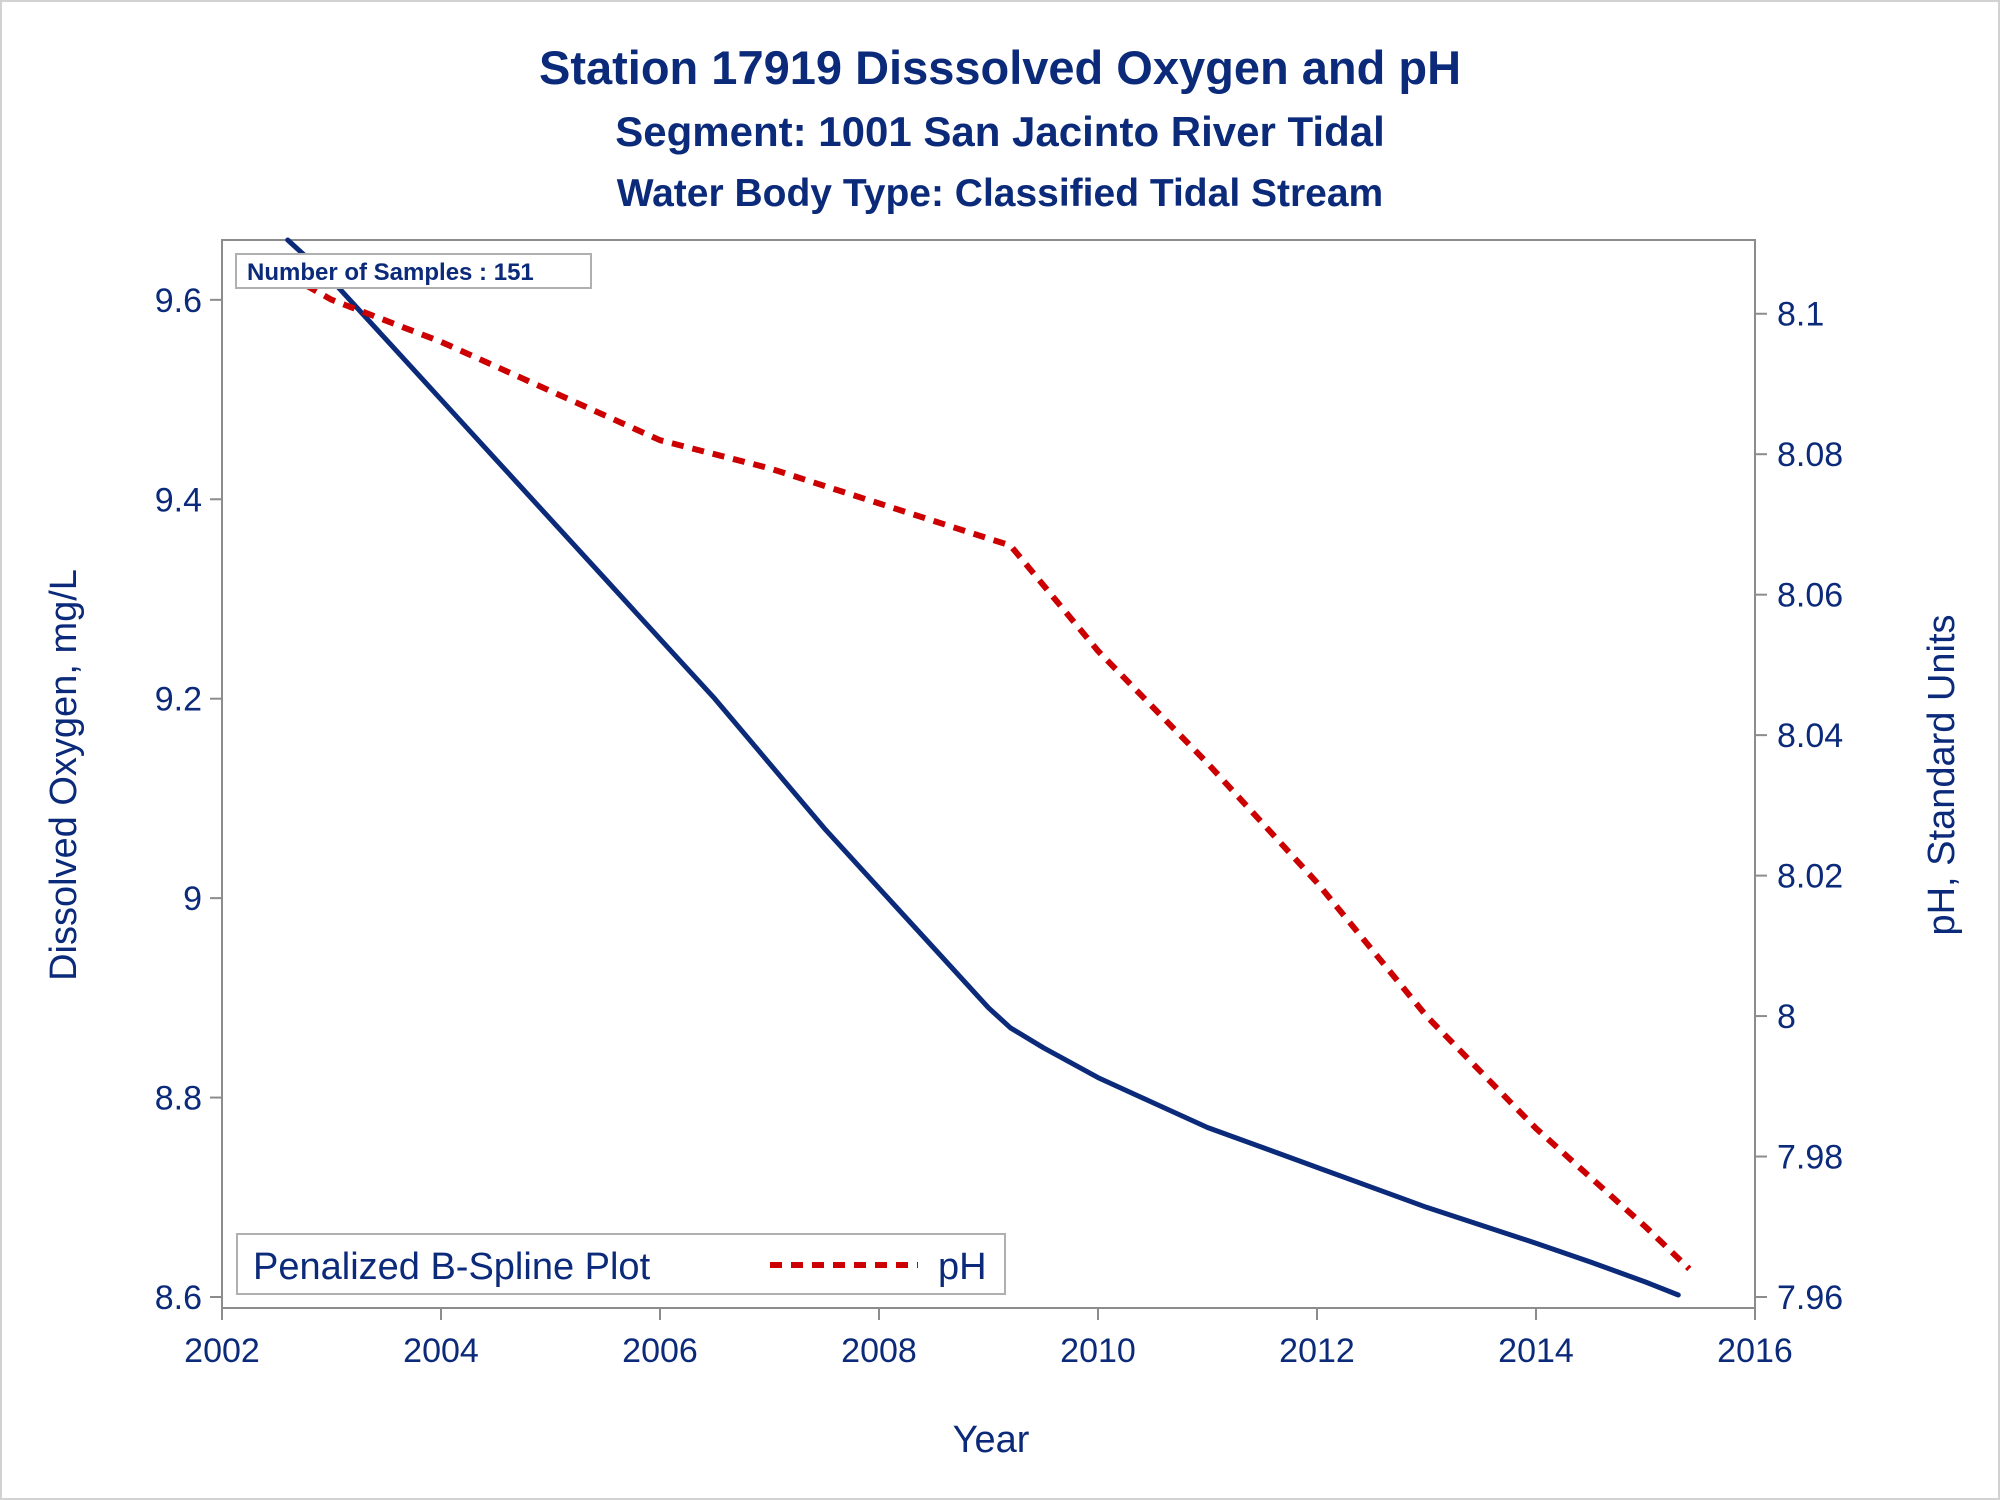 This screenshot has width=2000, height=1500. Describe the element at coordinates (1810, 1158) in the screenshot. I see `y2-tick-label: 7.98` at that location.